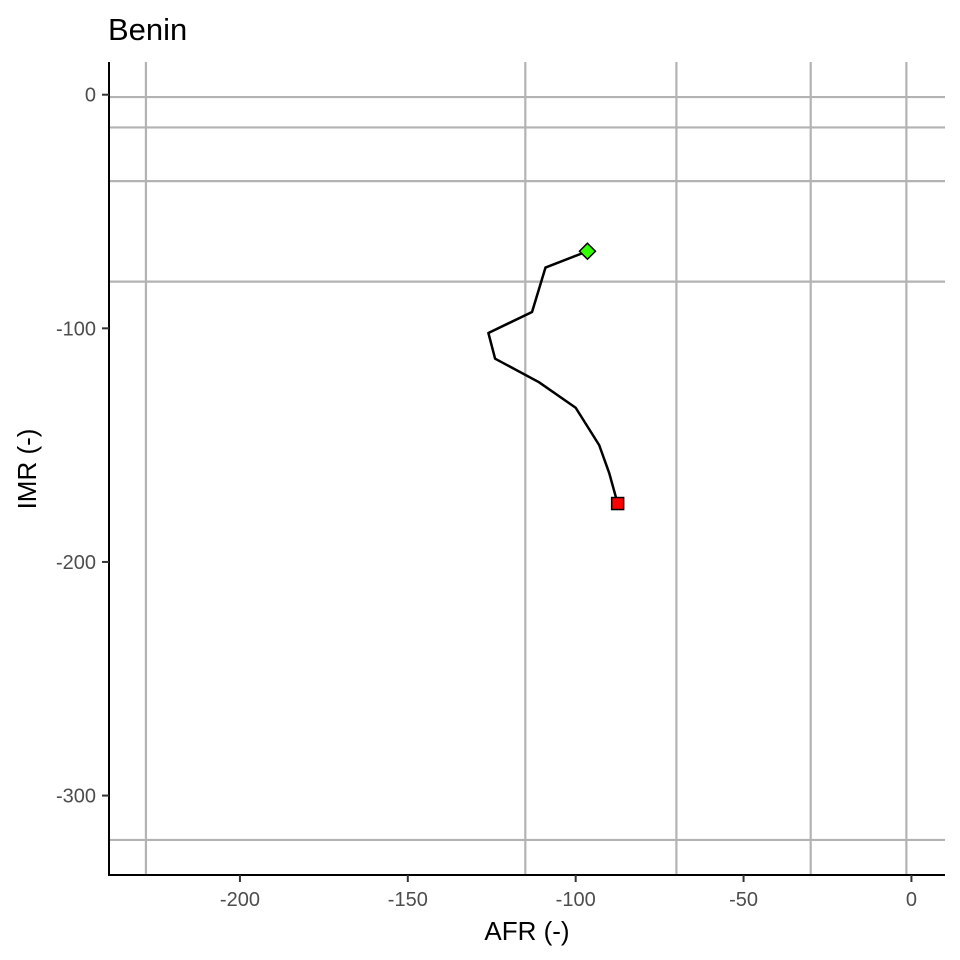 The image size is (960, 960). Describe the element at coordinates (743, 900) in the screenshot. I see `x-tick-label: -50` at that location.